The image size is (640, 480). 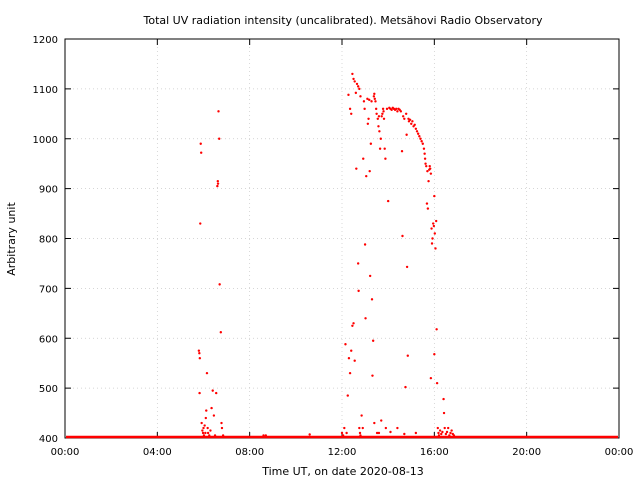 I want to click on y-tick-label: 900, so click(x=48, y=190).